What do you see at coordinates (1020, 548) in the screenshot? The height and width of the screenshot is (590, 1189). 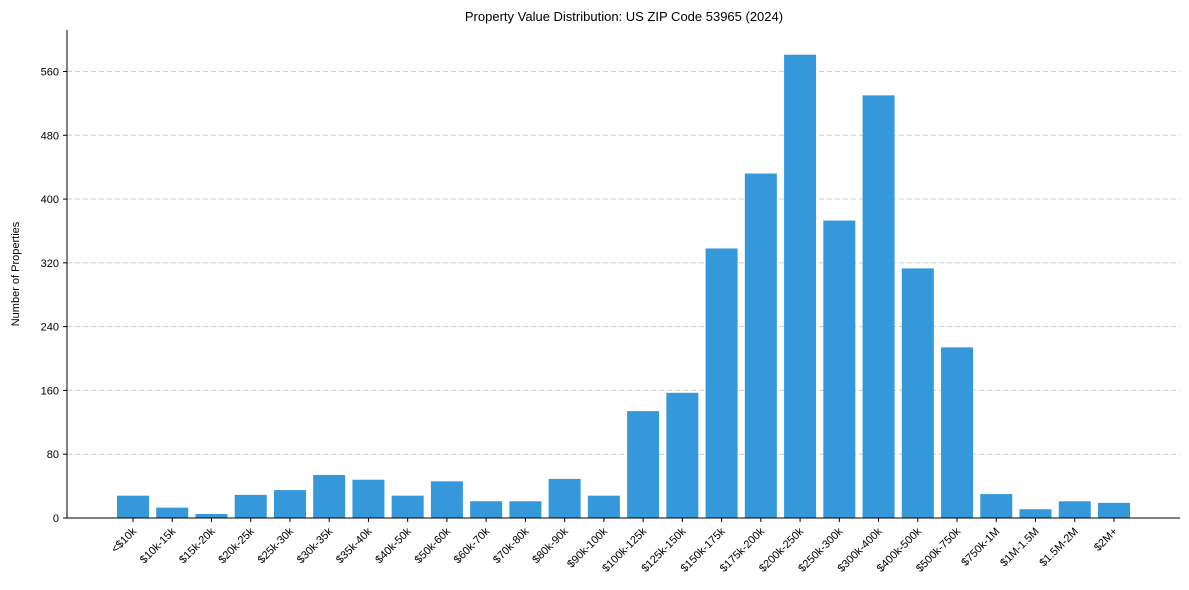 I see `x-tick-label: $1M-1.5M` at bounding box center [1020, 548].